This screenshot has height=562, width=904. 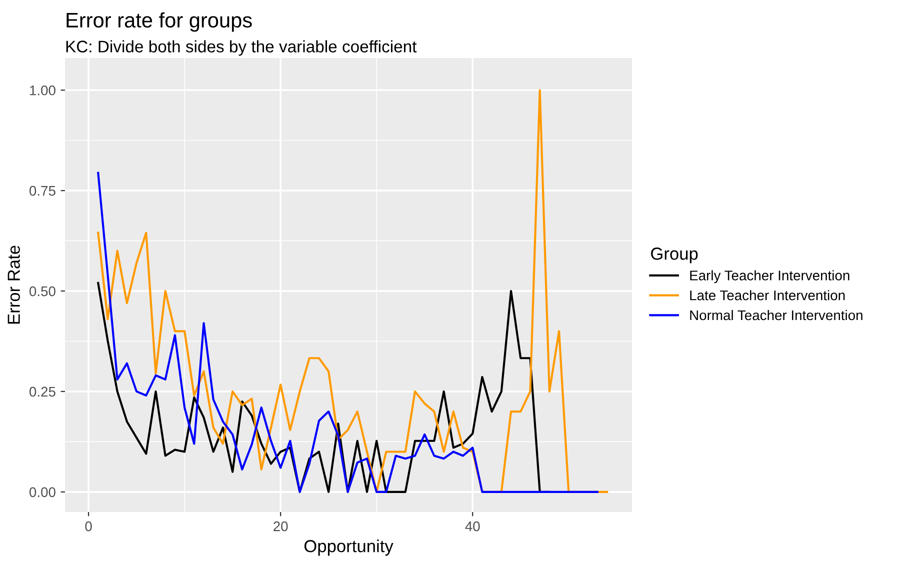 I want to click on y-axis-title: Error Rate, so click(x=14, y=285).